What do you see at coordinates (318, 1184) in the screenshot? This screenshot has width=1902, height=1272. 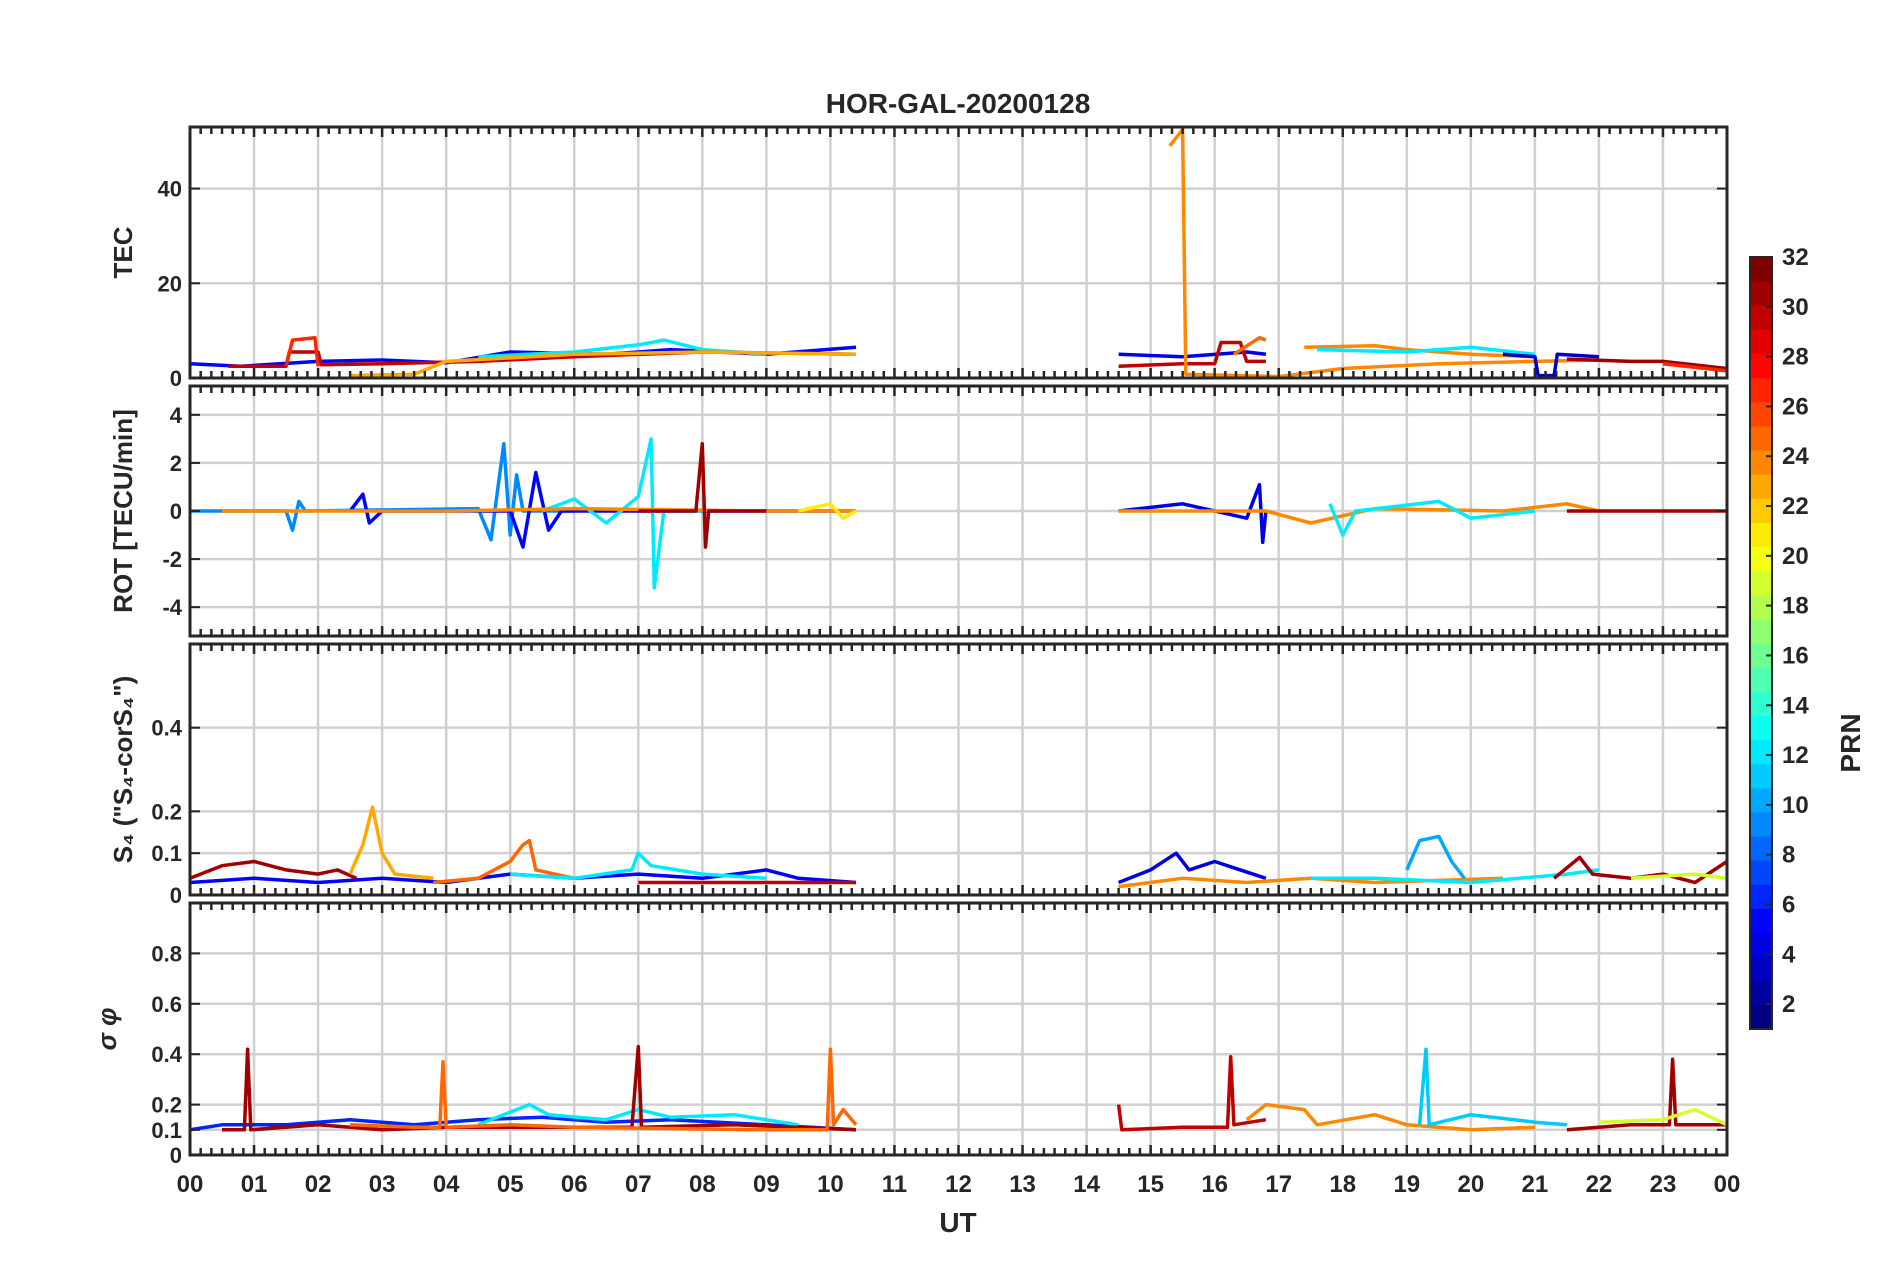 I see `x-tick-label: 02` at bounding box center [318, 1184].